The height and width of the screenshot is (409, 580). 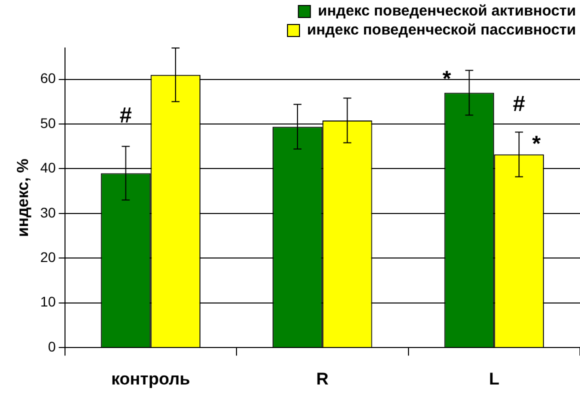 I want to click on x-tick-label: L, so click(x=494, y=378).